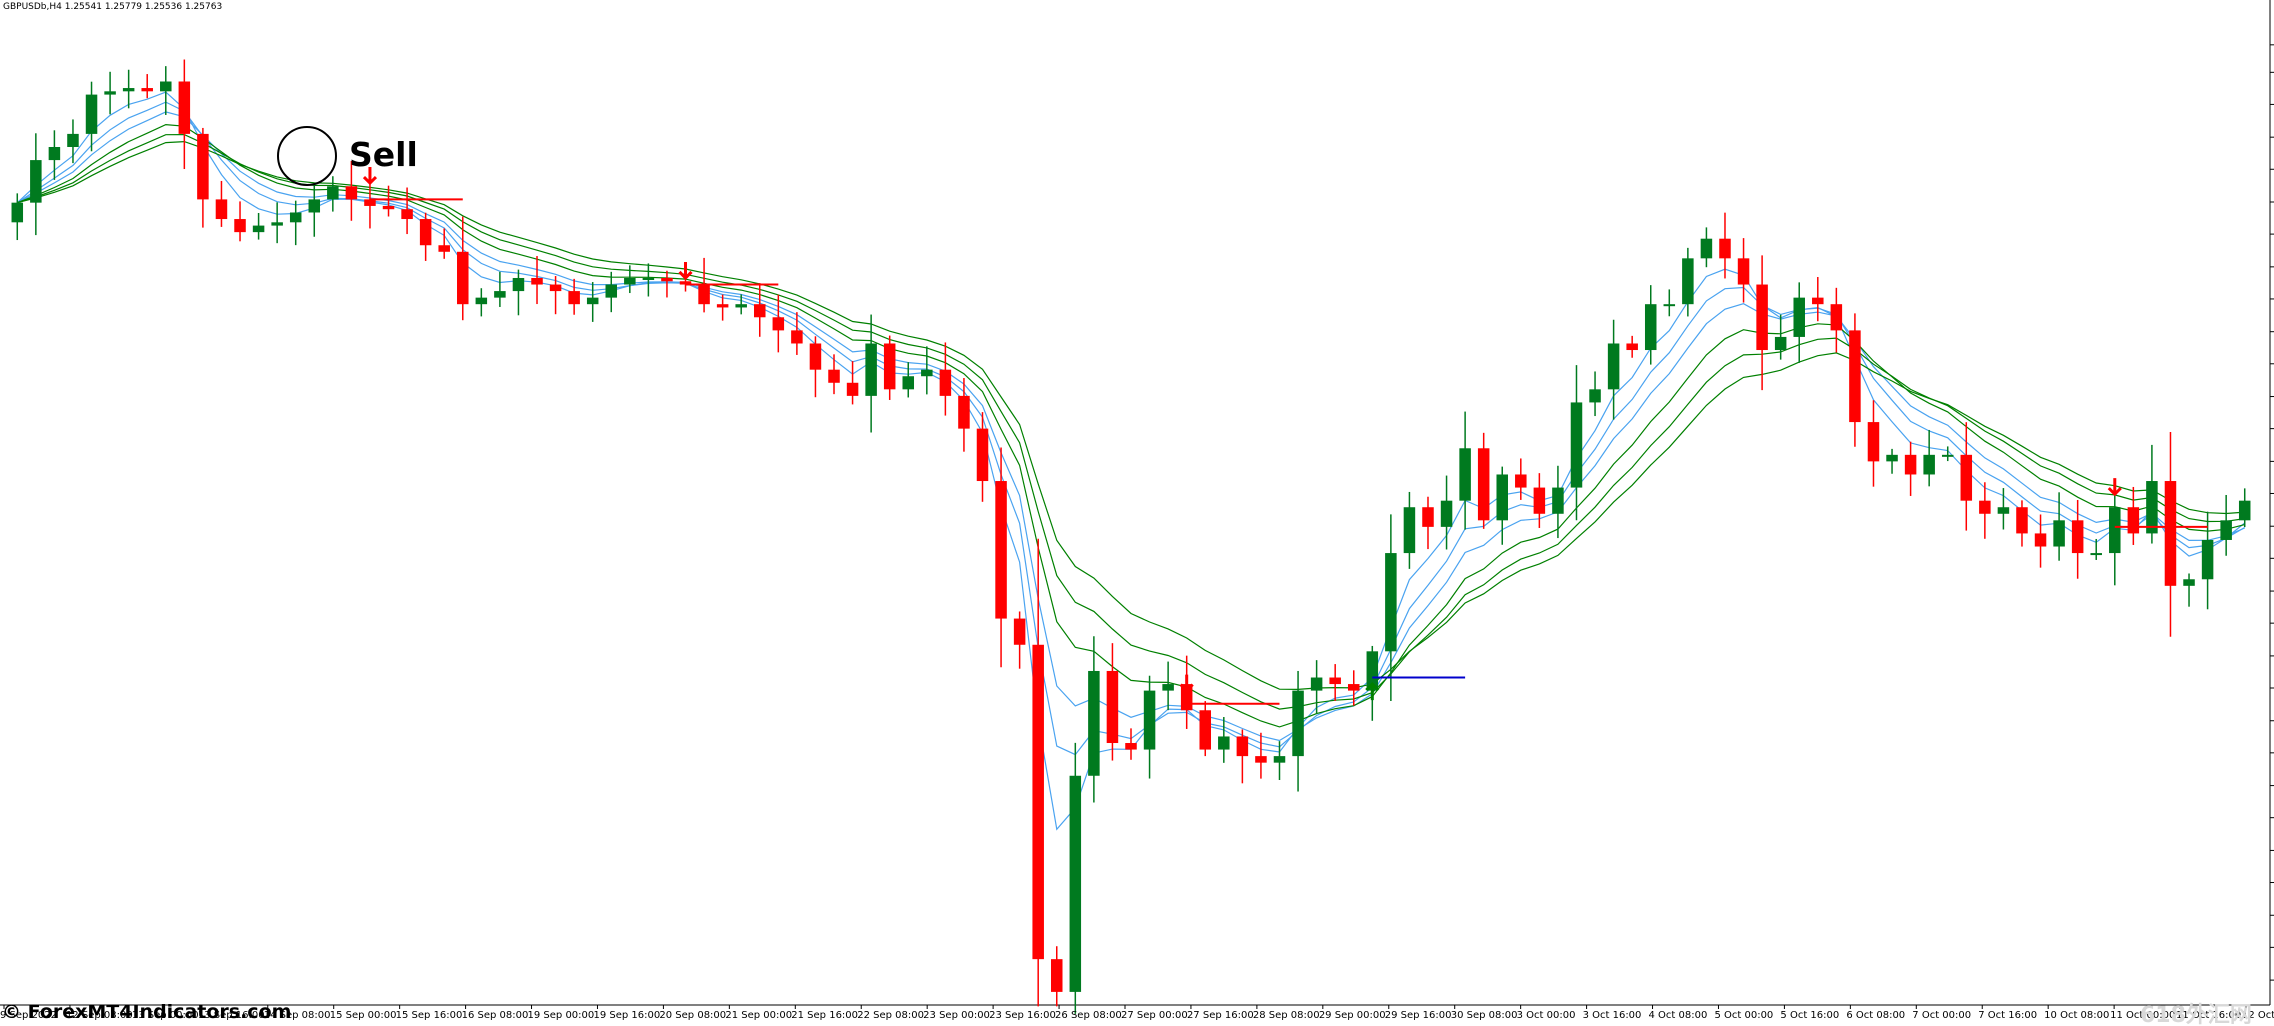 The width and height of the screenshot is (2274, 1026). I want to click on x-tick-label: 21 Sep 00:00, so click(758, 1015).